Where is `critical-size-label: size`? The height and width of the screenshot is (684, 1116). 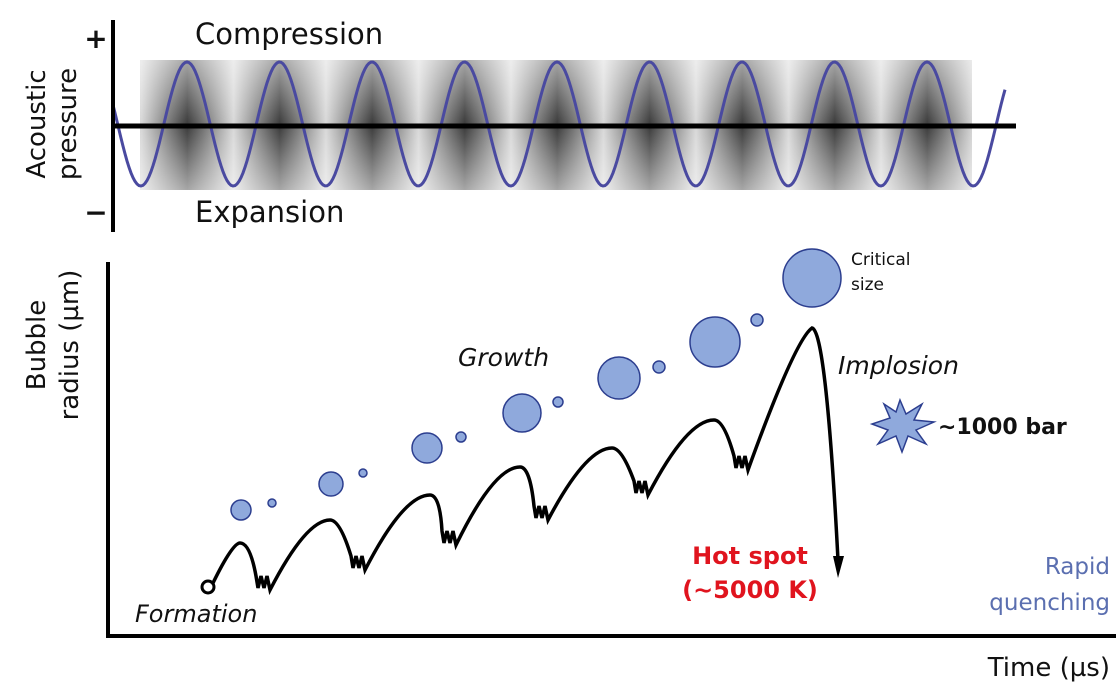 critical-size-label: size is located at coordinates (867, 285).